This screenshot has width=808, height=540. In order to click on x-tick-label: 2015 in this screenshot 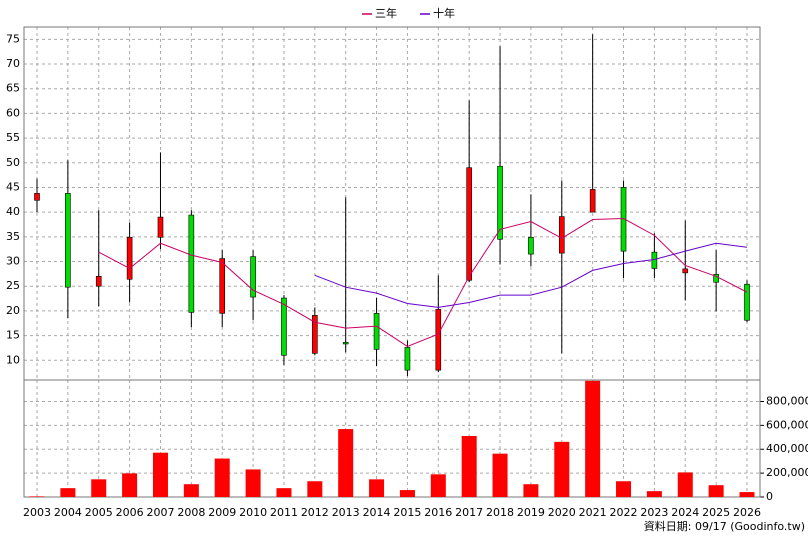, I will do `click(407, 512)`.